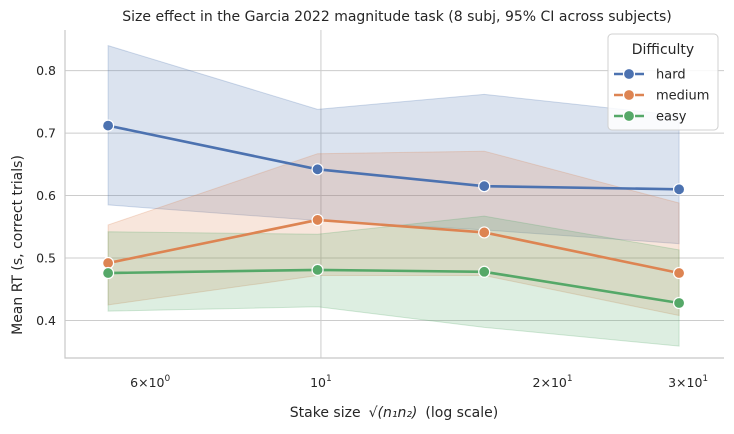 This screenshot has width=734, height=434. I want to click on legend-swatch-marker-hard, so click(629, 74).